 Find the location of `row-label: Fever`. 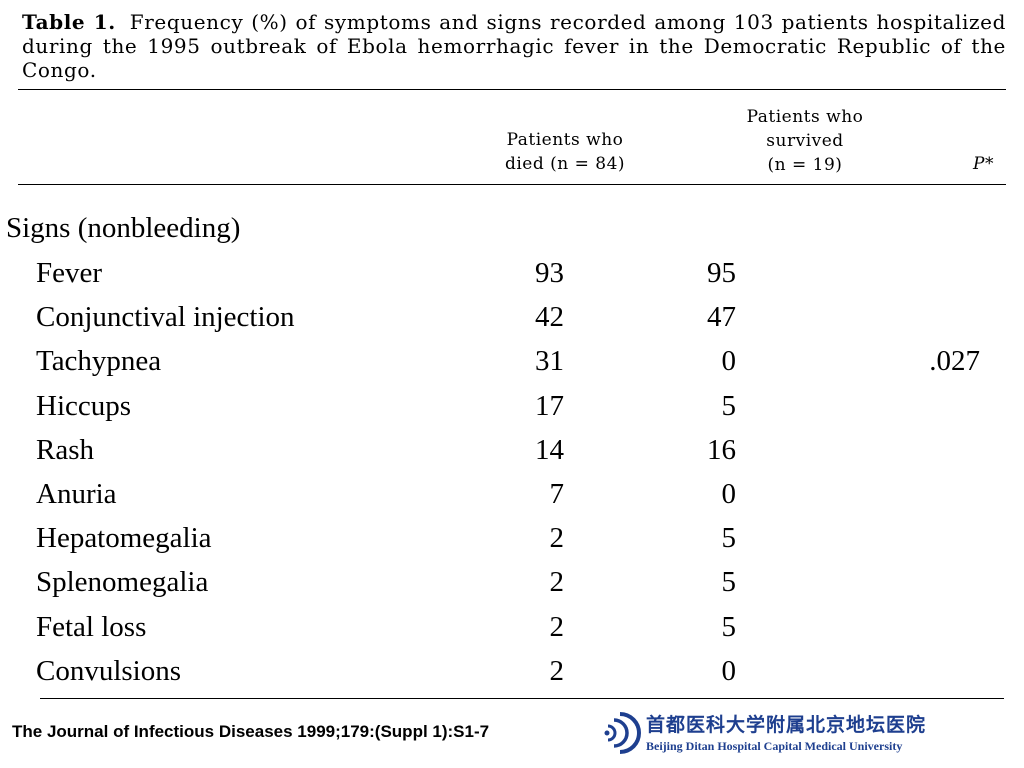

row-label: Fever is located at coordinates (69, 273).